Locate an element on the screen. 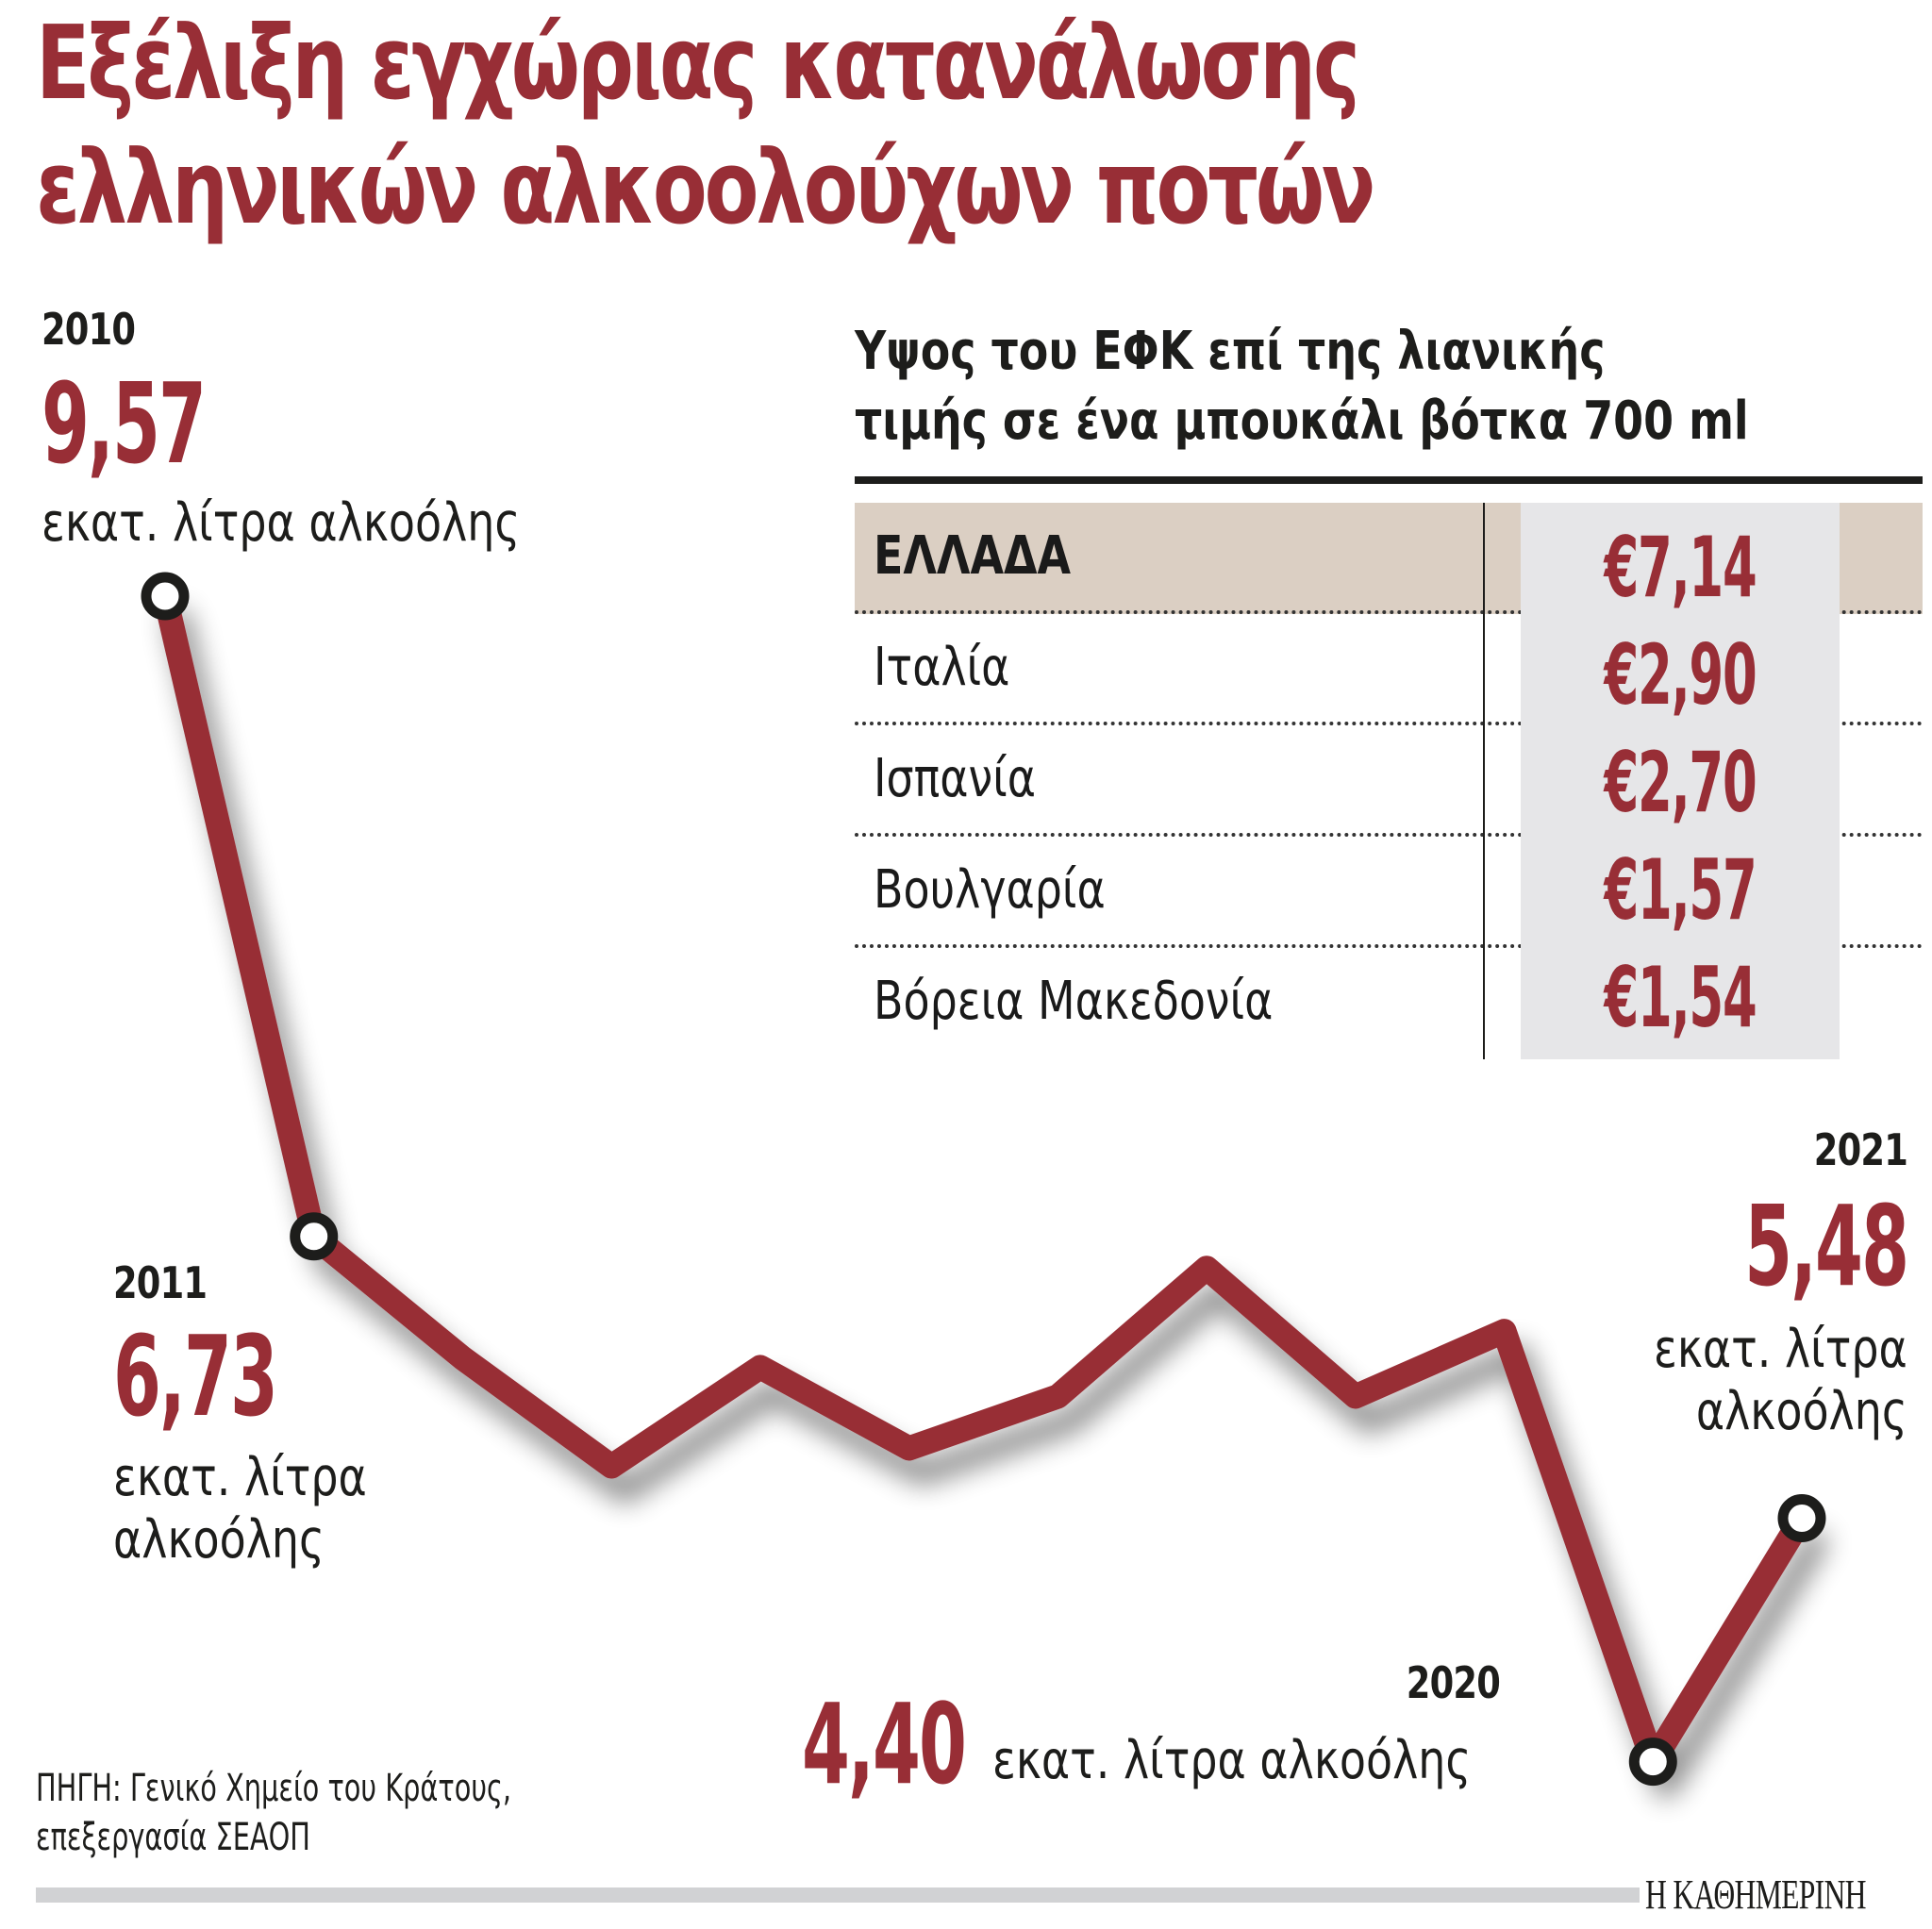  table-title-line-2: τιμής σε ένα μπουκάλι βότκα 700 ml is located at coordinates (1302, 421).